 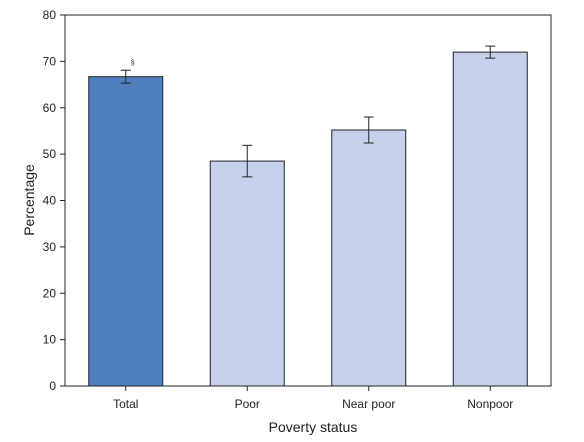 I want to click on y-axis: 0 10 20 30 40 50 60 70 80, so click(x=54, y=200).